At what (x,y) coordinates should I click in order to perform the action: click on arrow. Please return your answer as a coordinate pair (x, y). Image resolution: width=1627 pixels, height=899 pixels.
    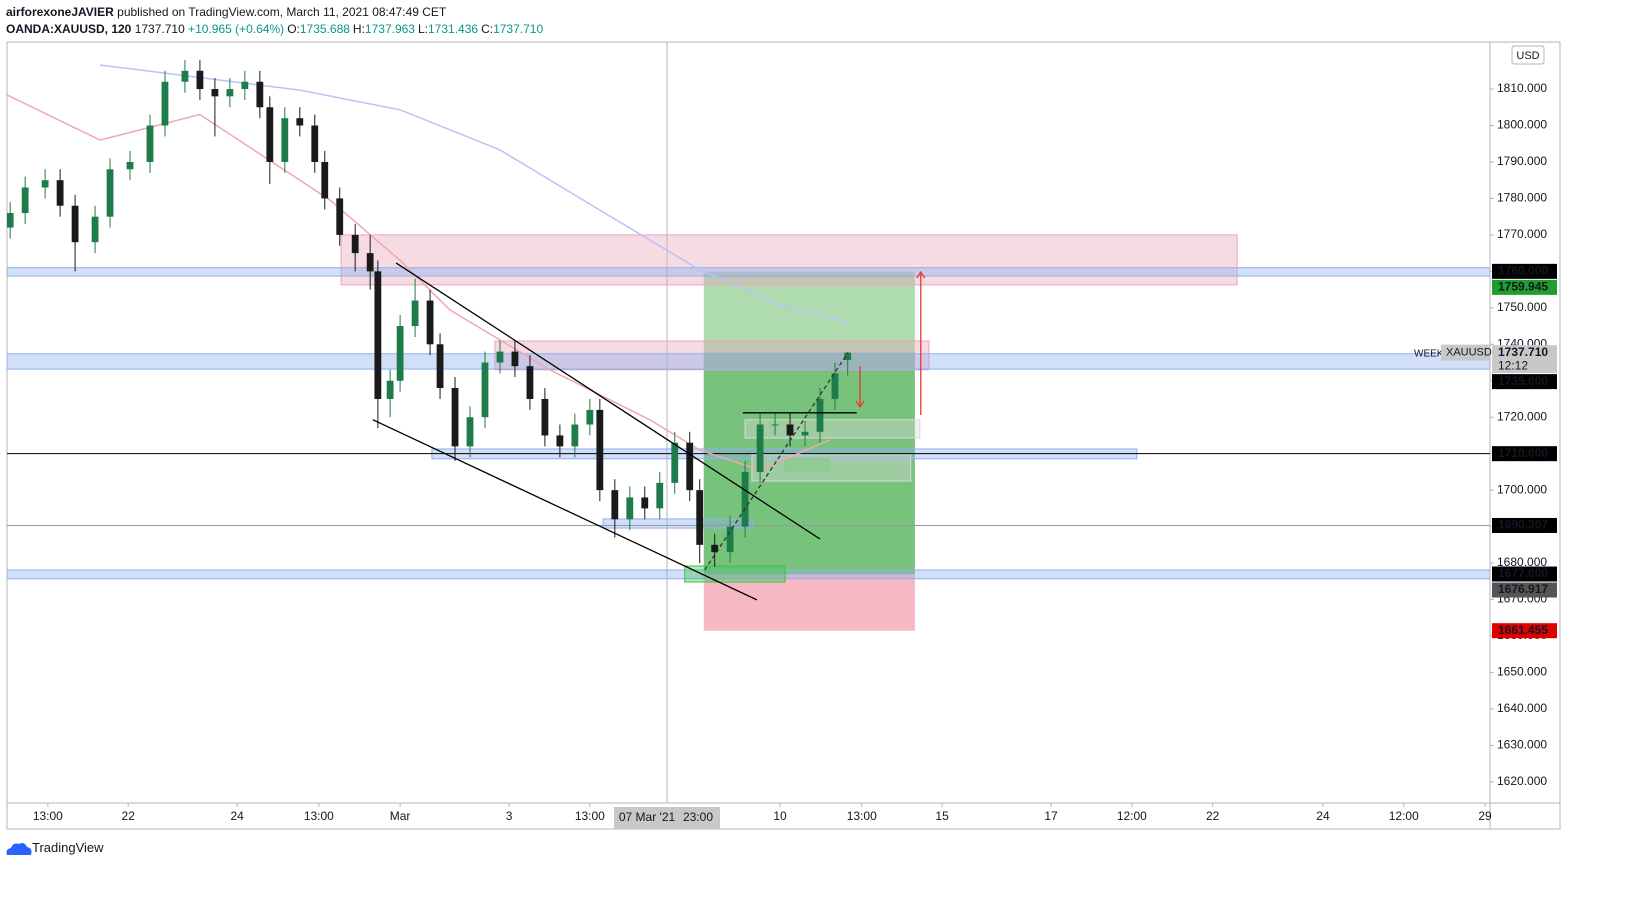
    Looking at the image, I should click on (921, 343).